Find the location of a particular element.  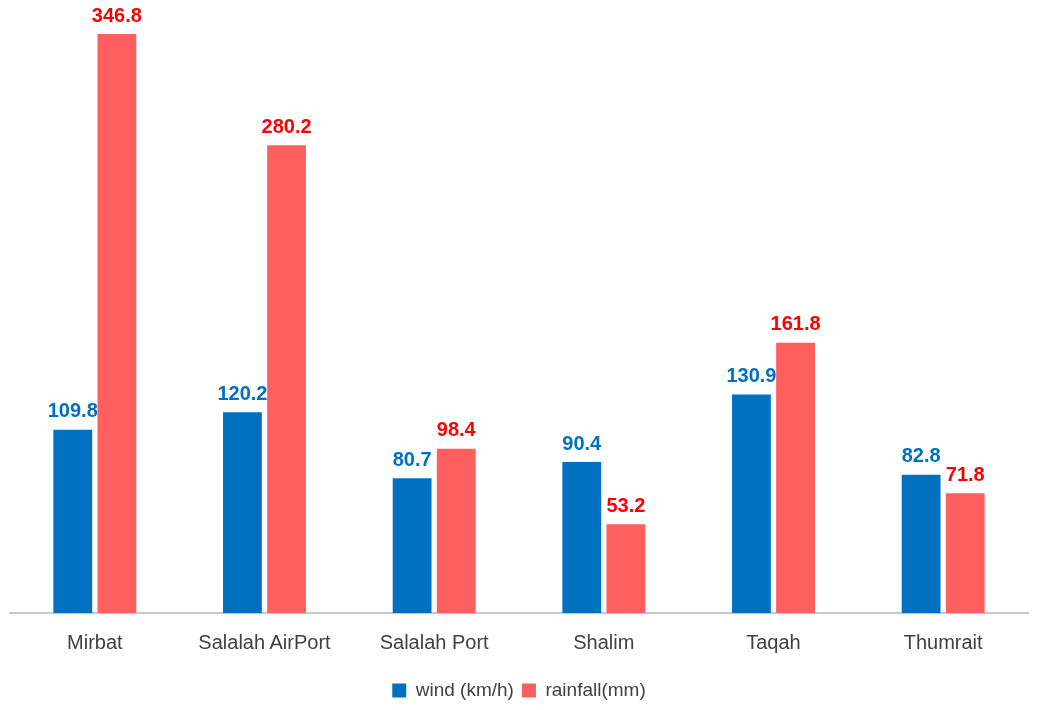

data-label: 82.8 is located at coordinates (921, 455).